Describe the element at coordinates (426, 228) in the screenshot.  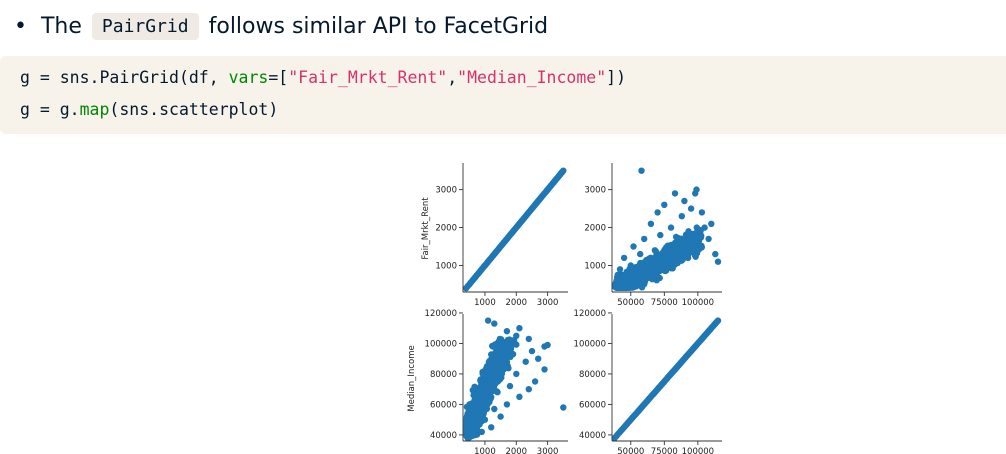
I see `y-axis-label-0: Fair_Mrkt_Rent` at that location.